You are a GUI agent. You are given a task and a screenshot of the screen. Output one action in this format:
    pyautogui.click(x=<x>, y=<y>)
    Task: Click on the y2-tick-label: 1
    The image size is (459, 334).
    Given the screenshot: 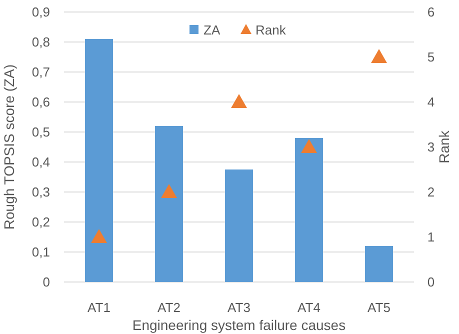 What is the action you would take?
    pyautogui.click(x=431, y=237)
    